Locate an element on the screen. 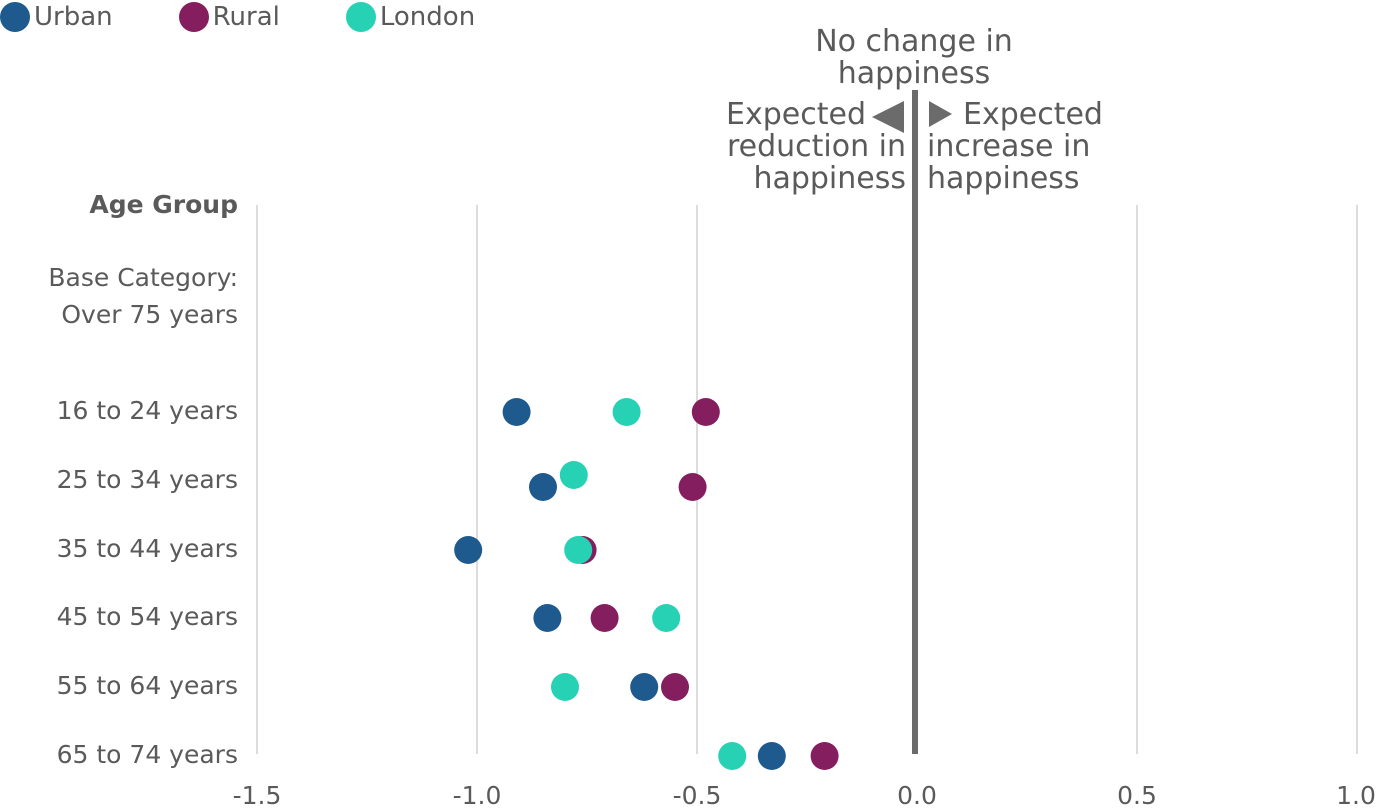 Image resolution: width=1376 pixels, height=810 pixels. annotation-increase: Expected increase in happiness is located at coordinates (1015, 147).